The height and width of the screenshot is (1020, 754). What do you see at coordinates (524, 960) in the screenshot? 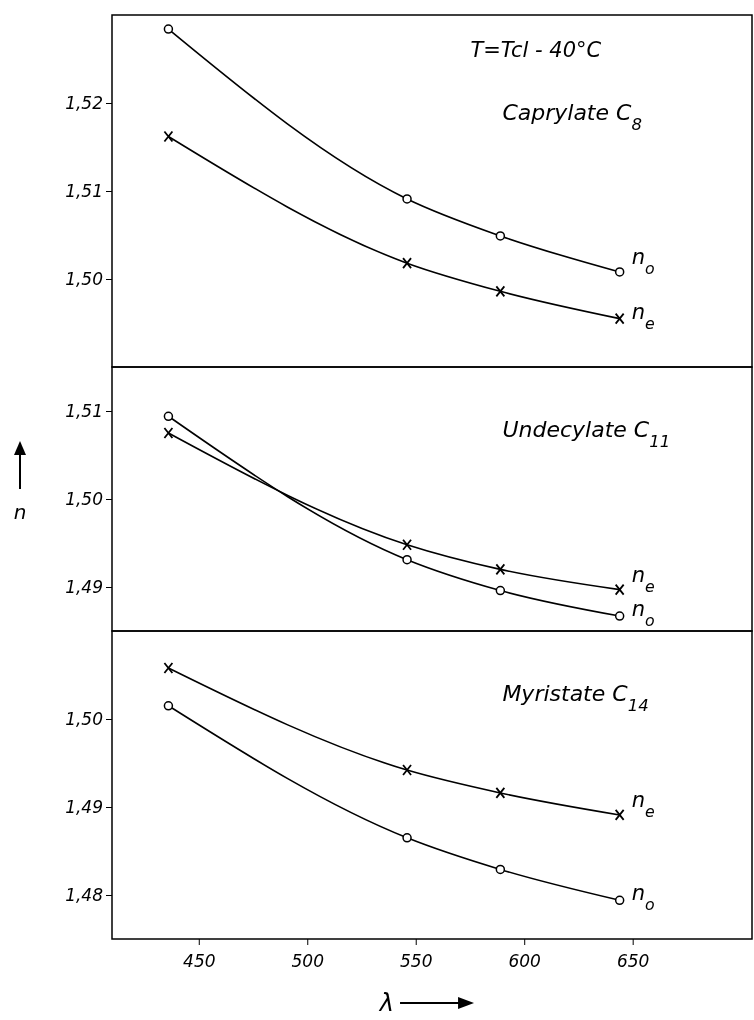
I see `x-tick-label: 600` at bounding box center [524, 960].